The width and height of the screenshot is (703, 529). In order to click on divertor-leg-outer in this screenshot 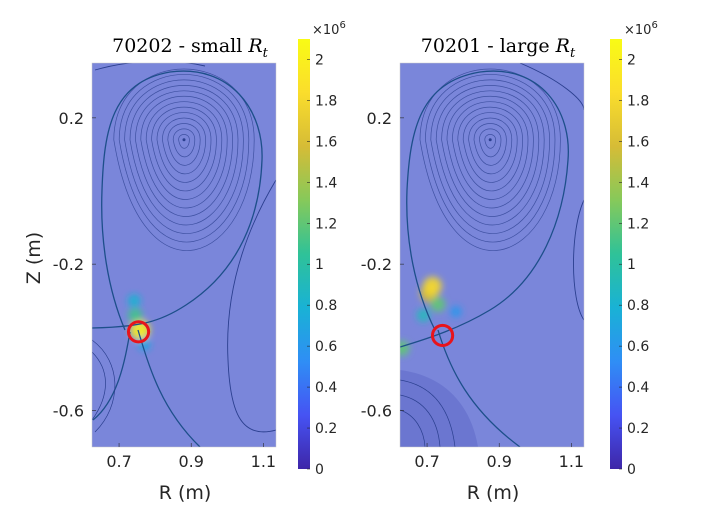, I will do `click(169, 388)`.